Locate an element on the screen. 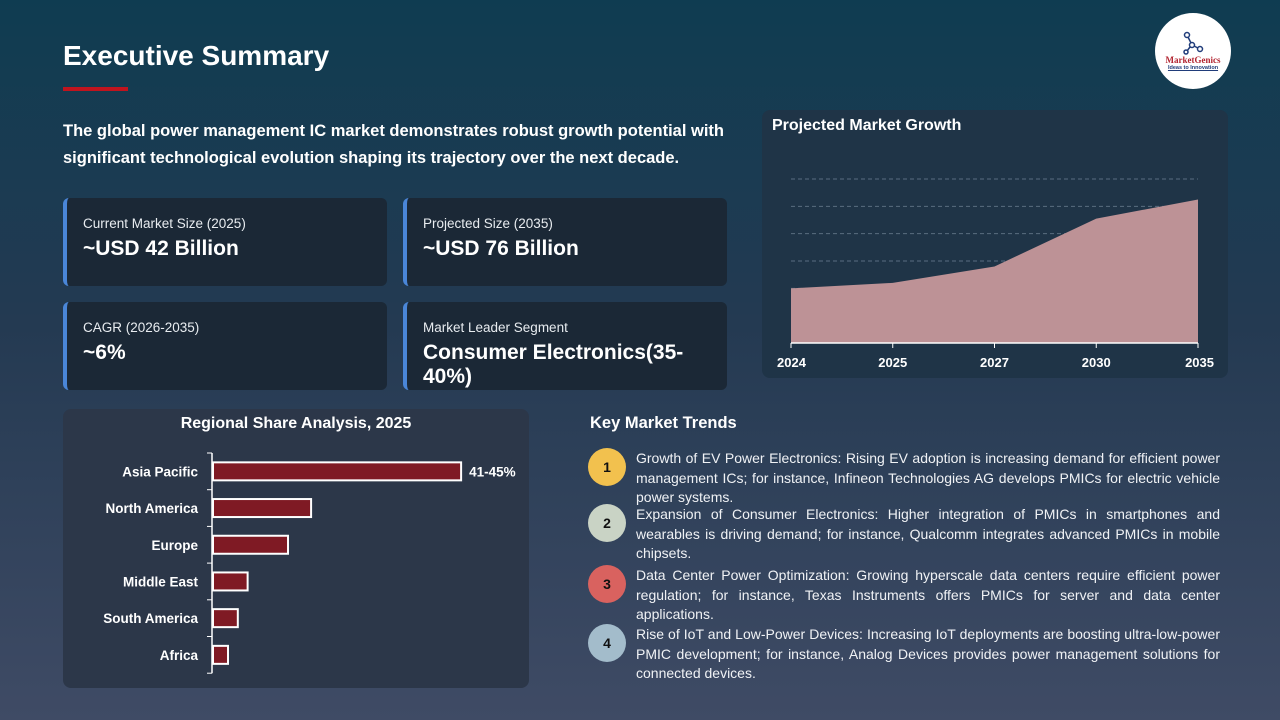 The width and height of the screenshot is (1280, 720). card-label: CAGR (2026-2035) is located at coordinates (141, 327).